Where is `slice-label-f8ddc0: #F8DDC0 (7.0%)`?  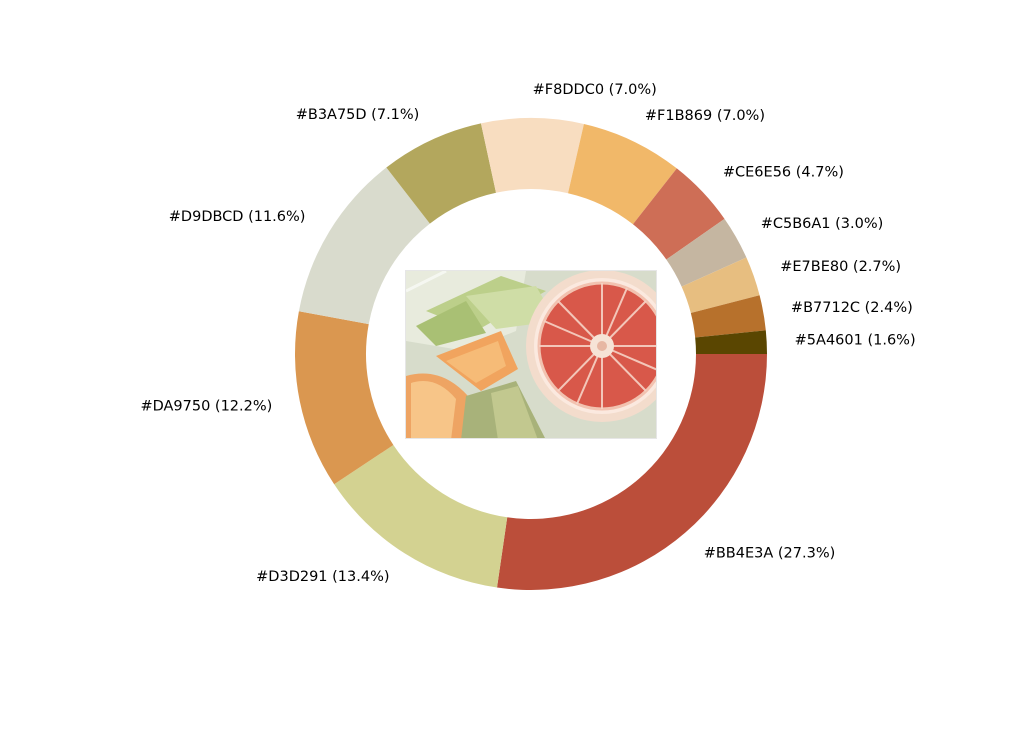
slice-label-f8ddc0: #F8DDC0 (7.0%) is located at coordinates (595, 90).